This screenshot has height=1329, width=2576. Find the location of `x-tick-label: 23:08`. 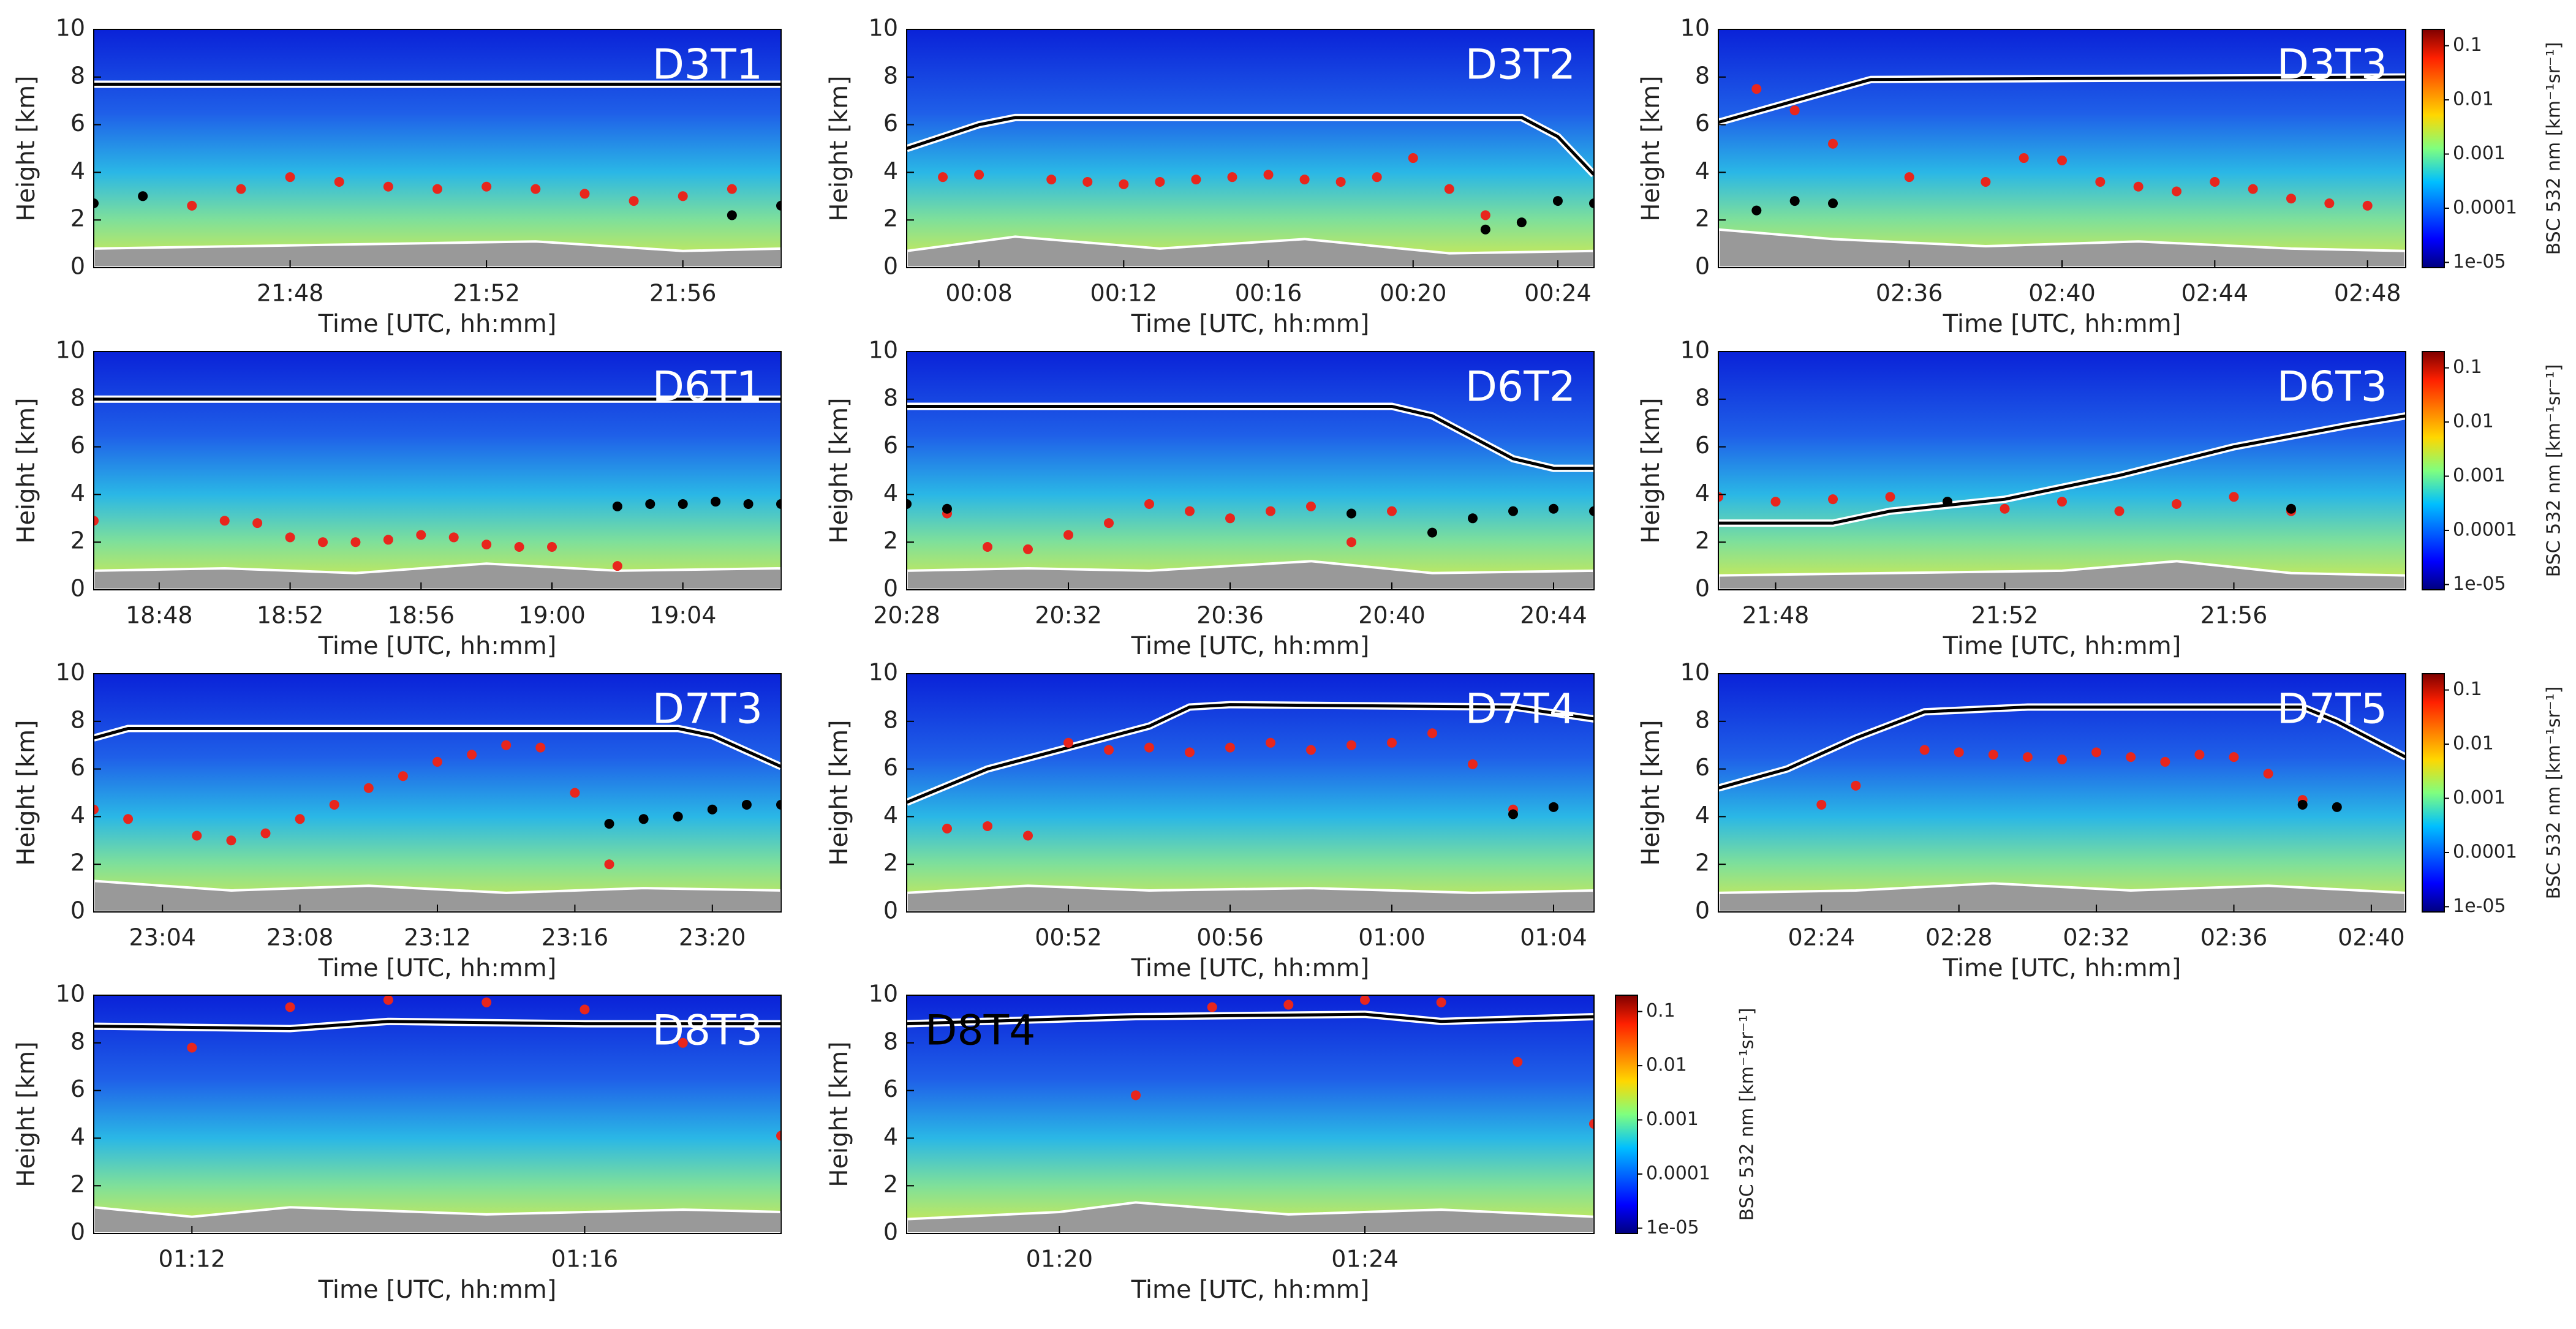

x-tick-label: 23:08 is located at coordinates (300, 937).